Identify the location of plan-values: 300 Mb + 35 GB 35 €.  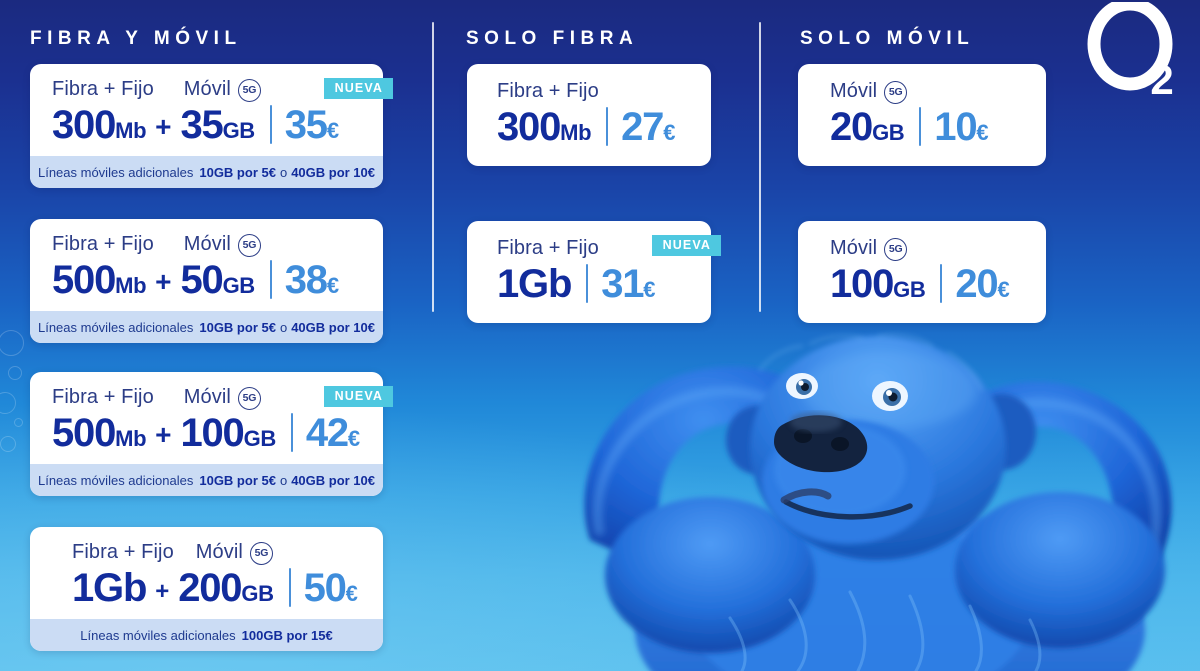
(207, 125).